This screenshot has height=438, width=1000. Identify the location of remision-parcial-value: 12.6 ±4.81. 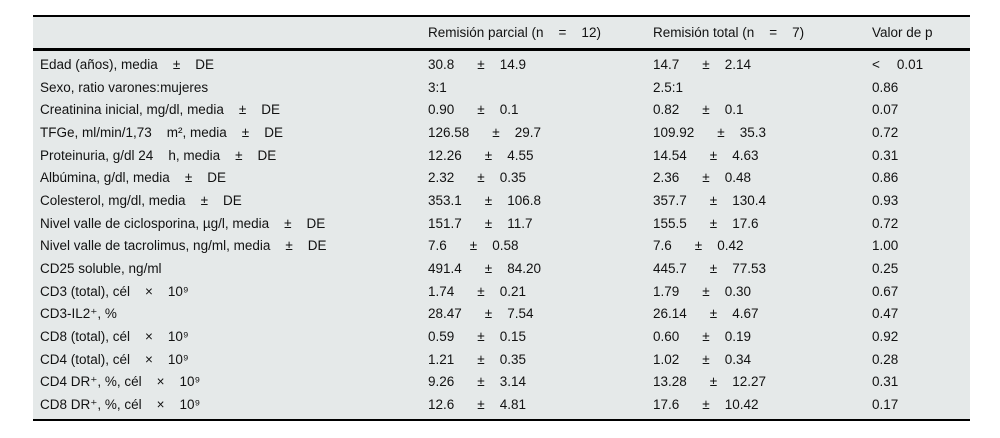
(540, 404).